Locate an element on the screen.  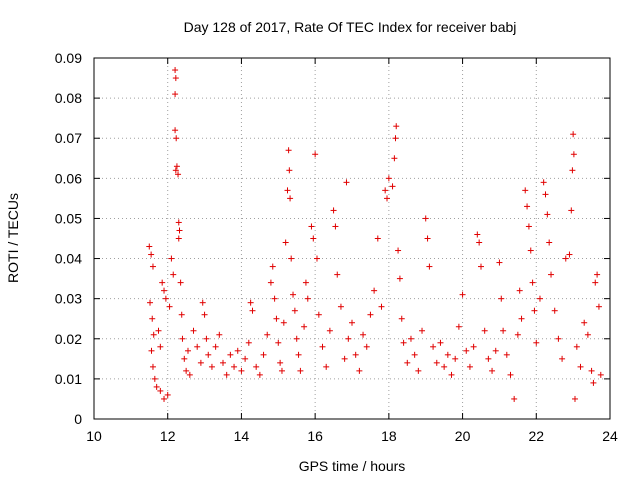
x-axis-title: GPS time / hours is located at coordinates (352, 466).